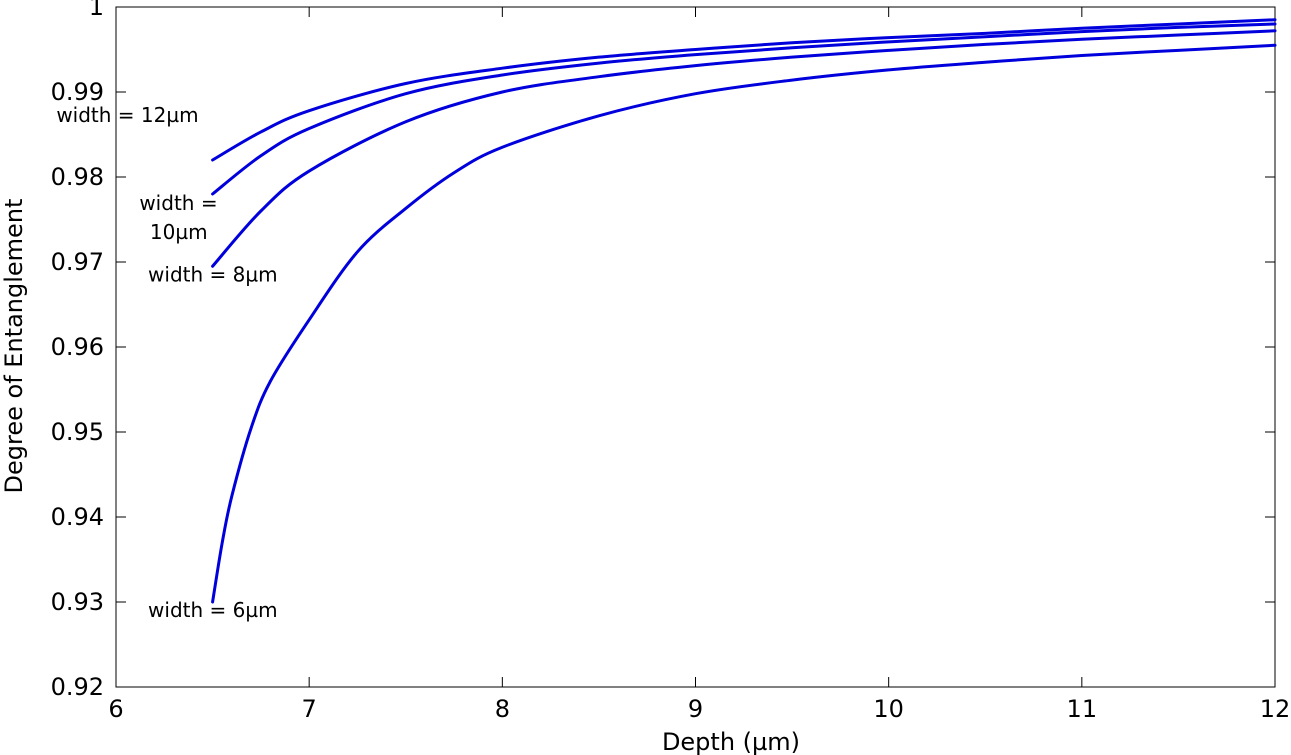 This screenshot has width=1291, height=755. I want to click on y-tick-label-0: 0.92, so click(77, 687).